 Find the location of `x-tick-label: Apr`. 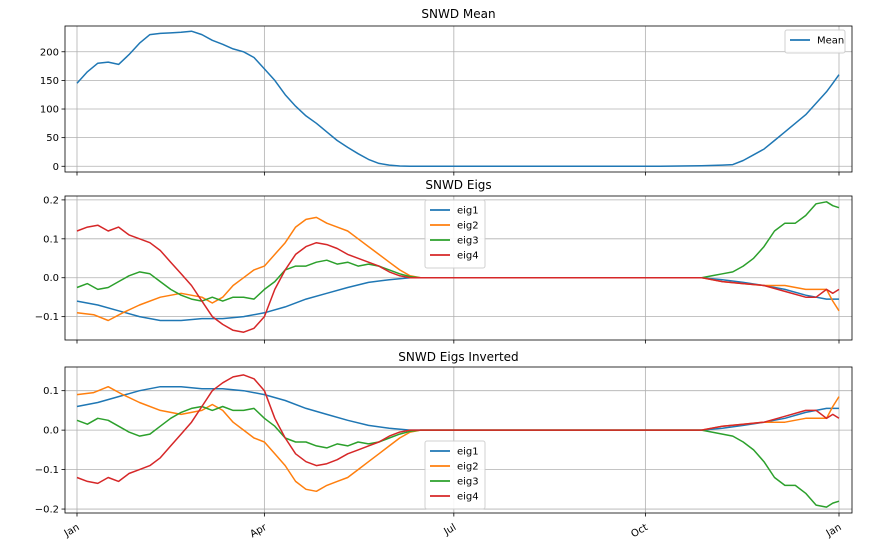

x-tick-label: Apr is located at coordinates (258, 531).